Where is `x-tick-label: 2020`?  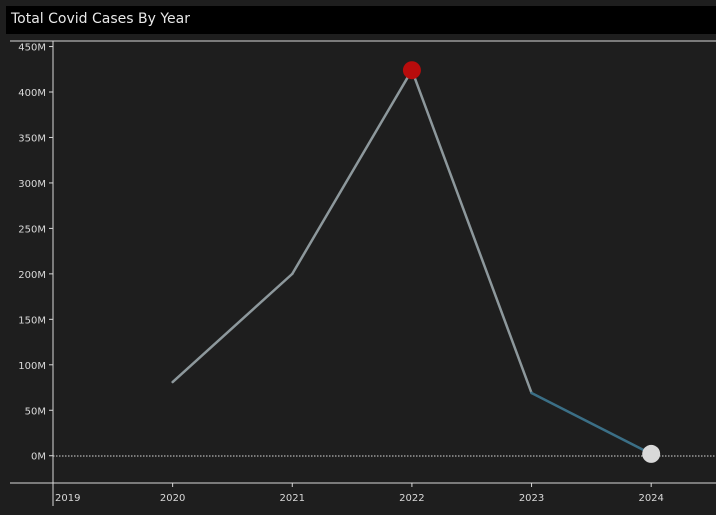 x-tick-label: 2020 is located at coordinates (172, 498).